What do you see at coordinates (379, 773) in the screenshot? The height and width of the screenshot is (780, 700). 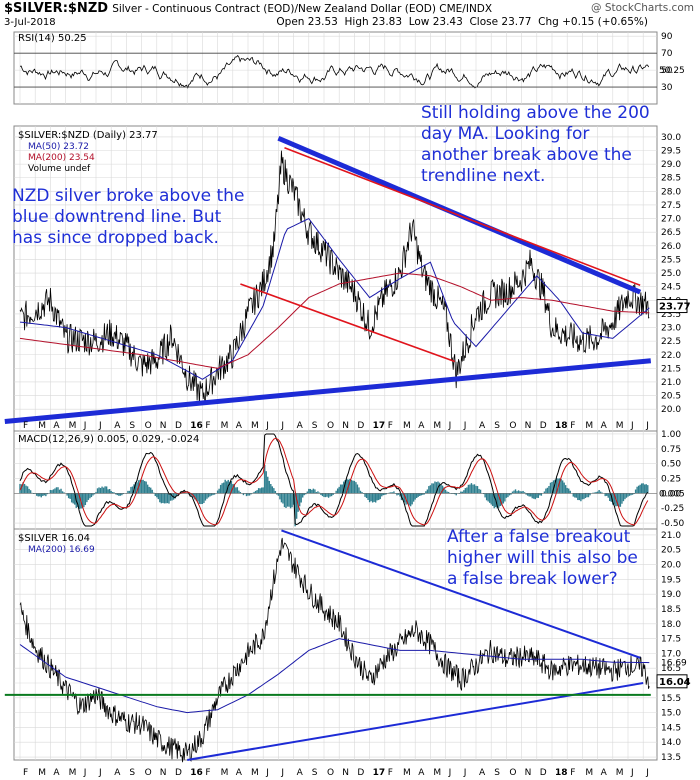 I see `x-tick-label: 17` at bounding box center [379, 773].